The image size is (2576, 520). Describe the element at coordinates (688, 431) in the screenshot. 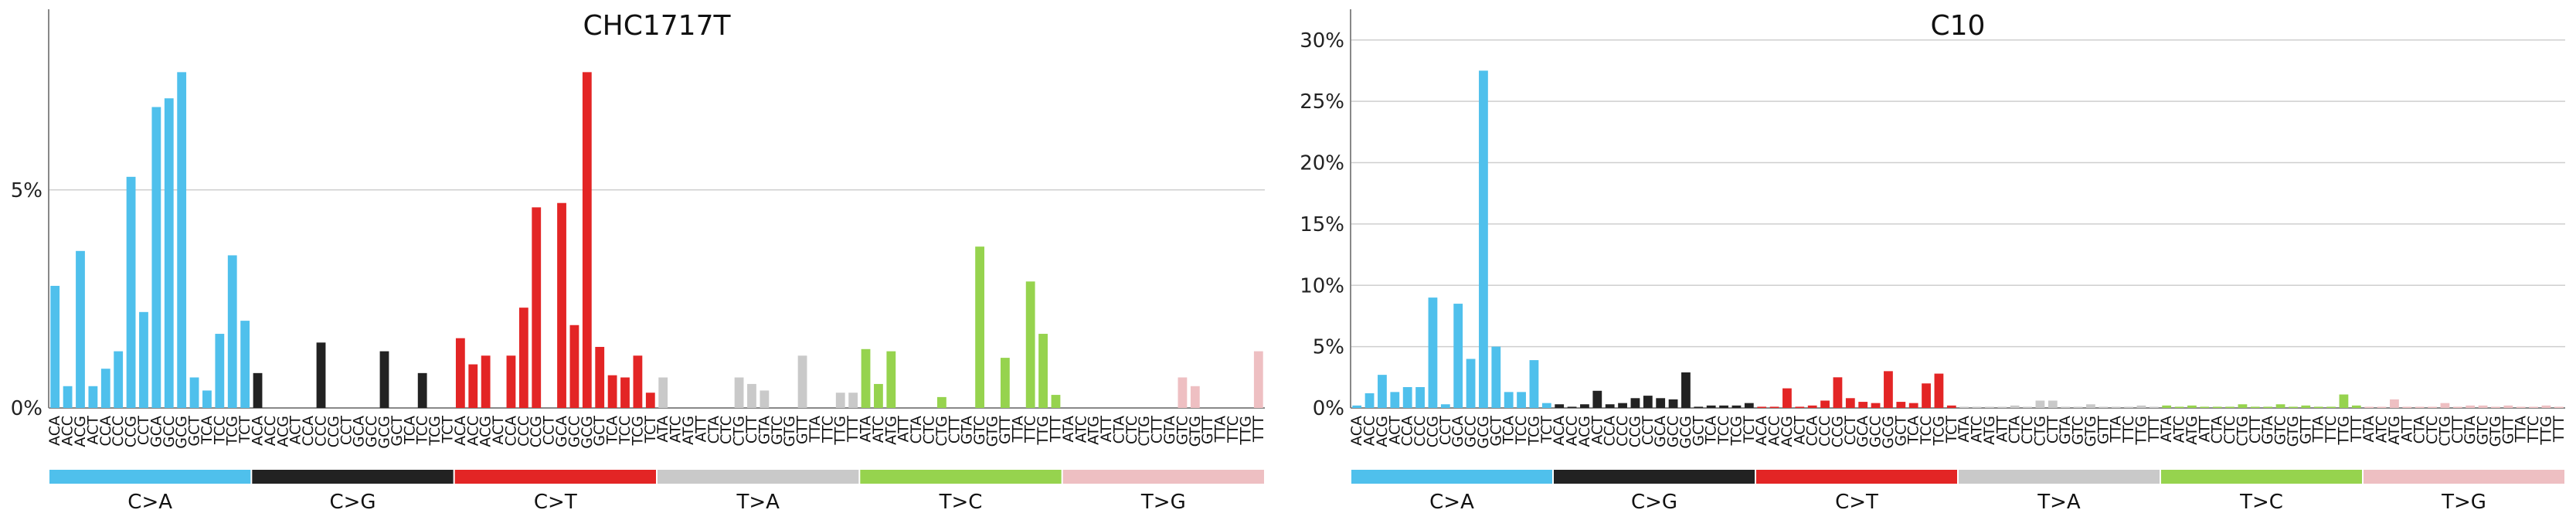

I see `x-tick-label: ATG` at that location.